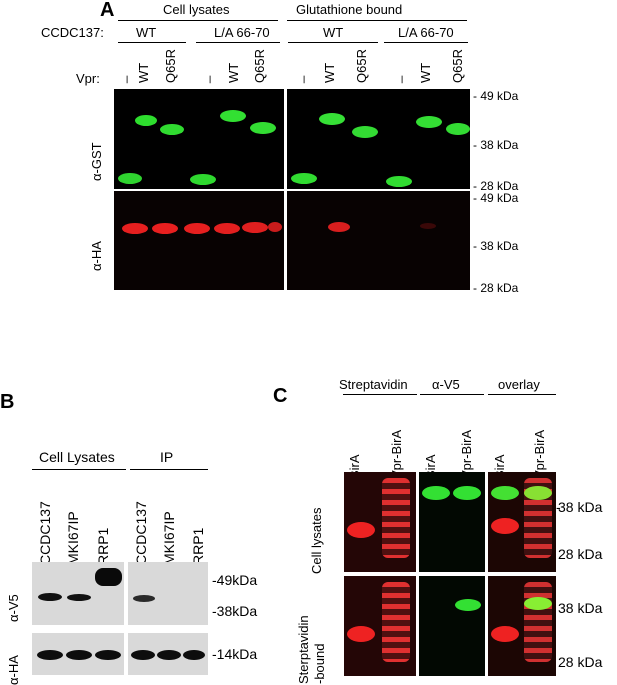 The width and height of the screenshot is (617, 685). Describe the element at coordinates (292, 139) in the screenshot. I see `panel-a-blot-top` at that location.